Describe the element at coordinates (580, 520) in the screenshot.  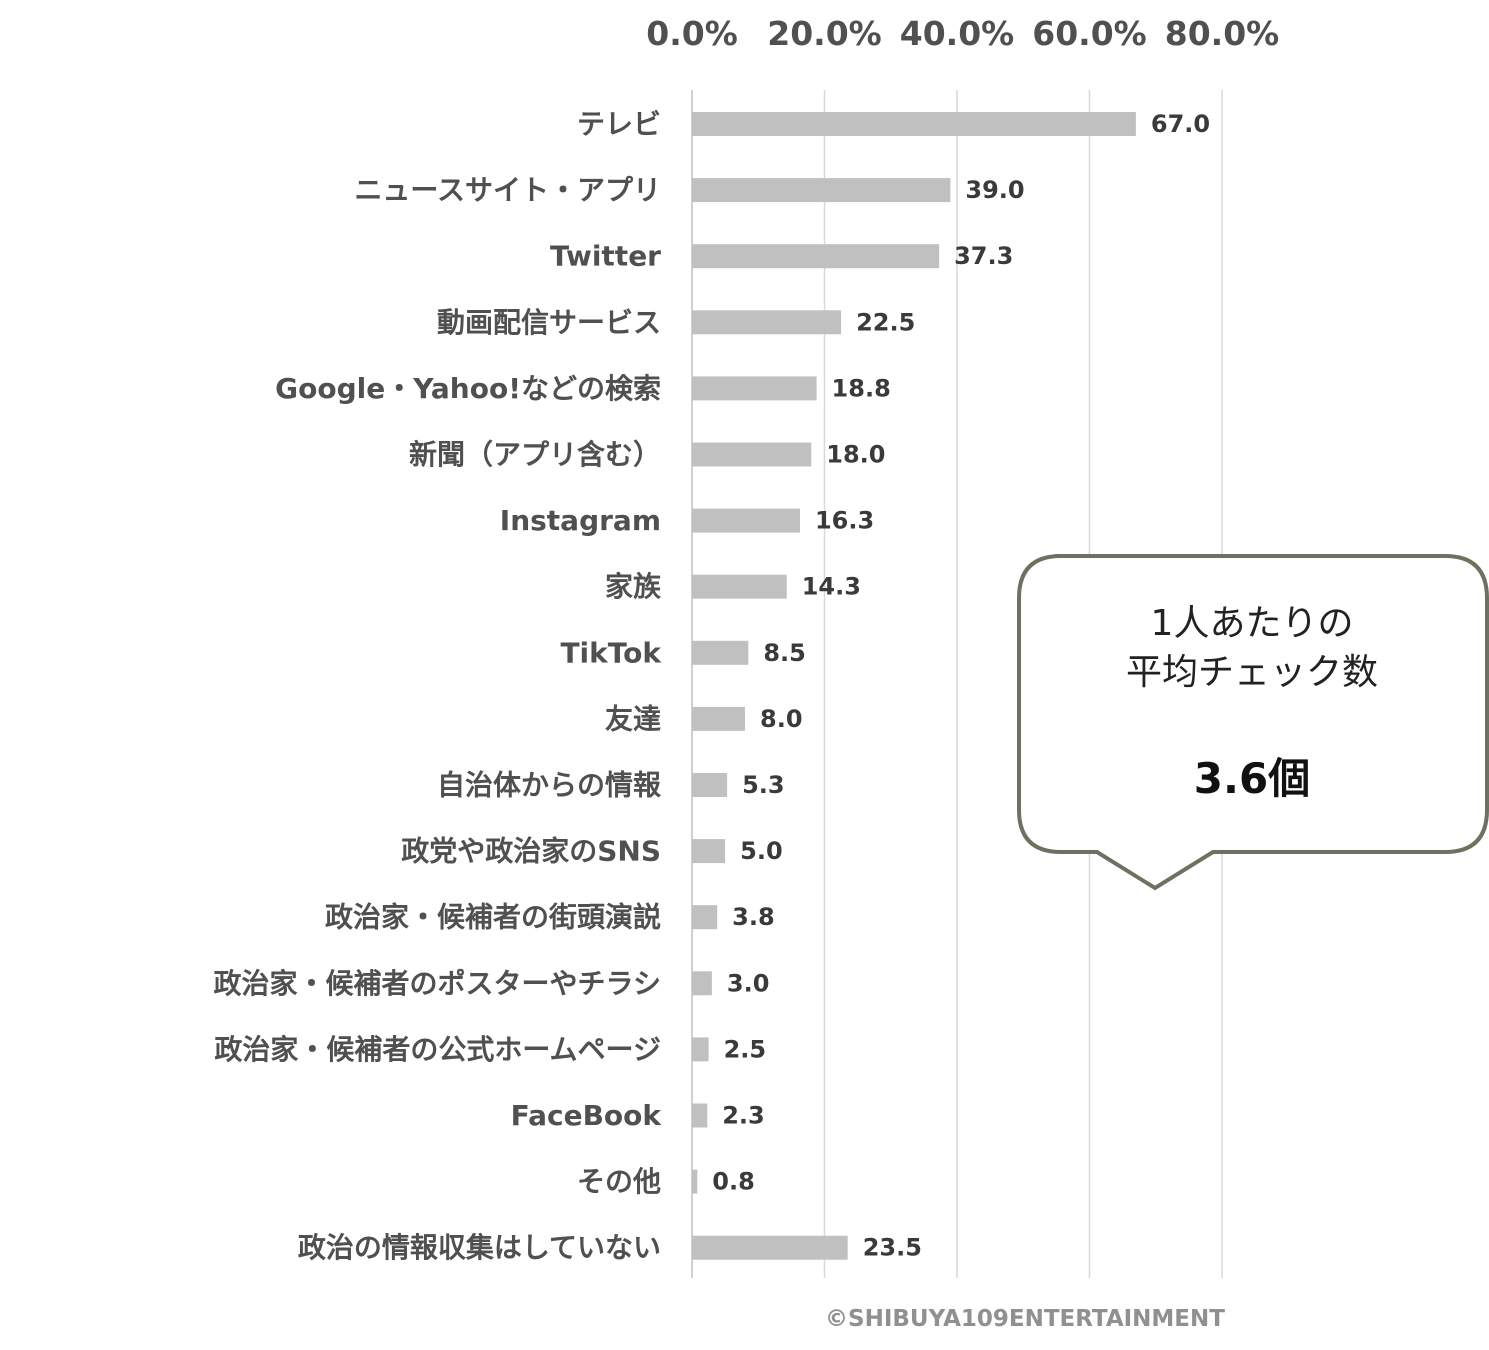
I see `category-label: Instagram` at that location.